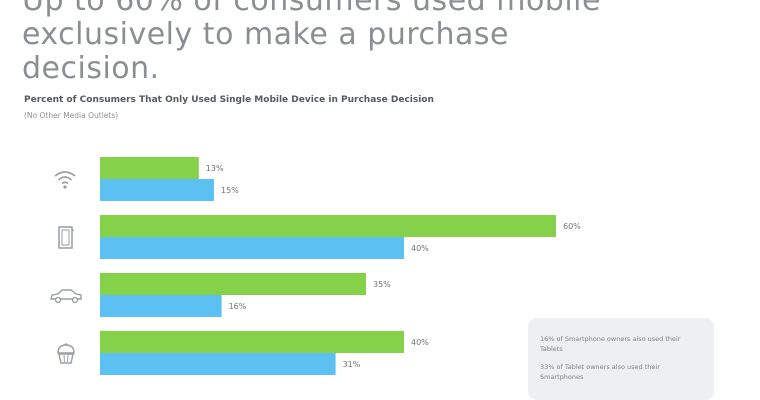  What do you see at coordinates (66, 353) in the screenshot?
I see `cupcake-icon` at bounding box center [66, 353].